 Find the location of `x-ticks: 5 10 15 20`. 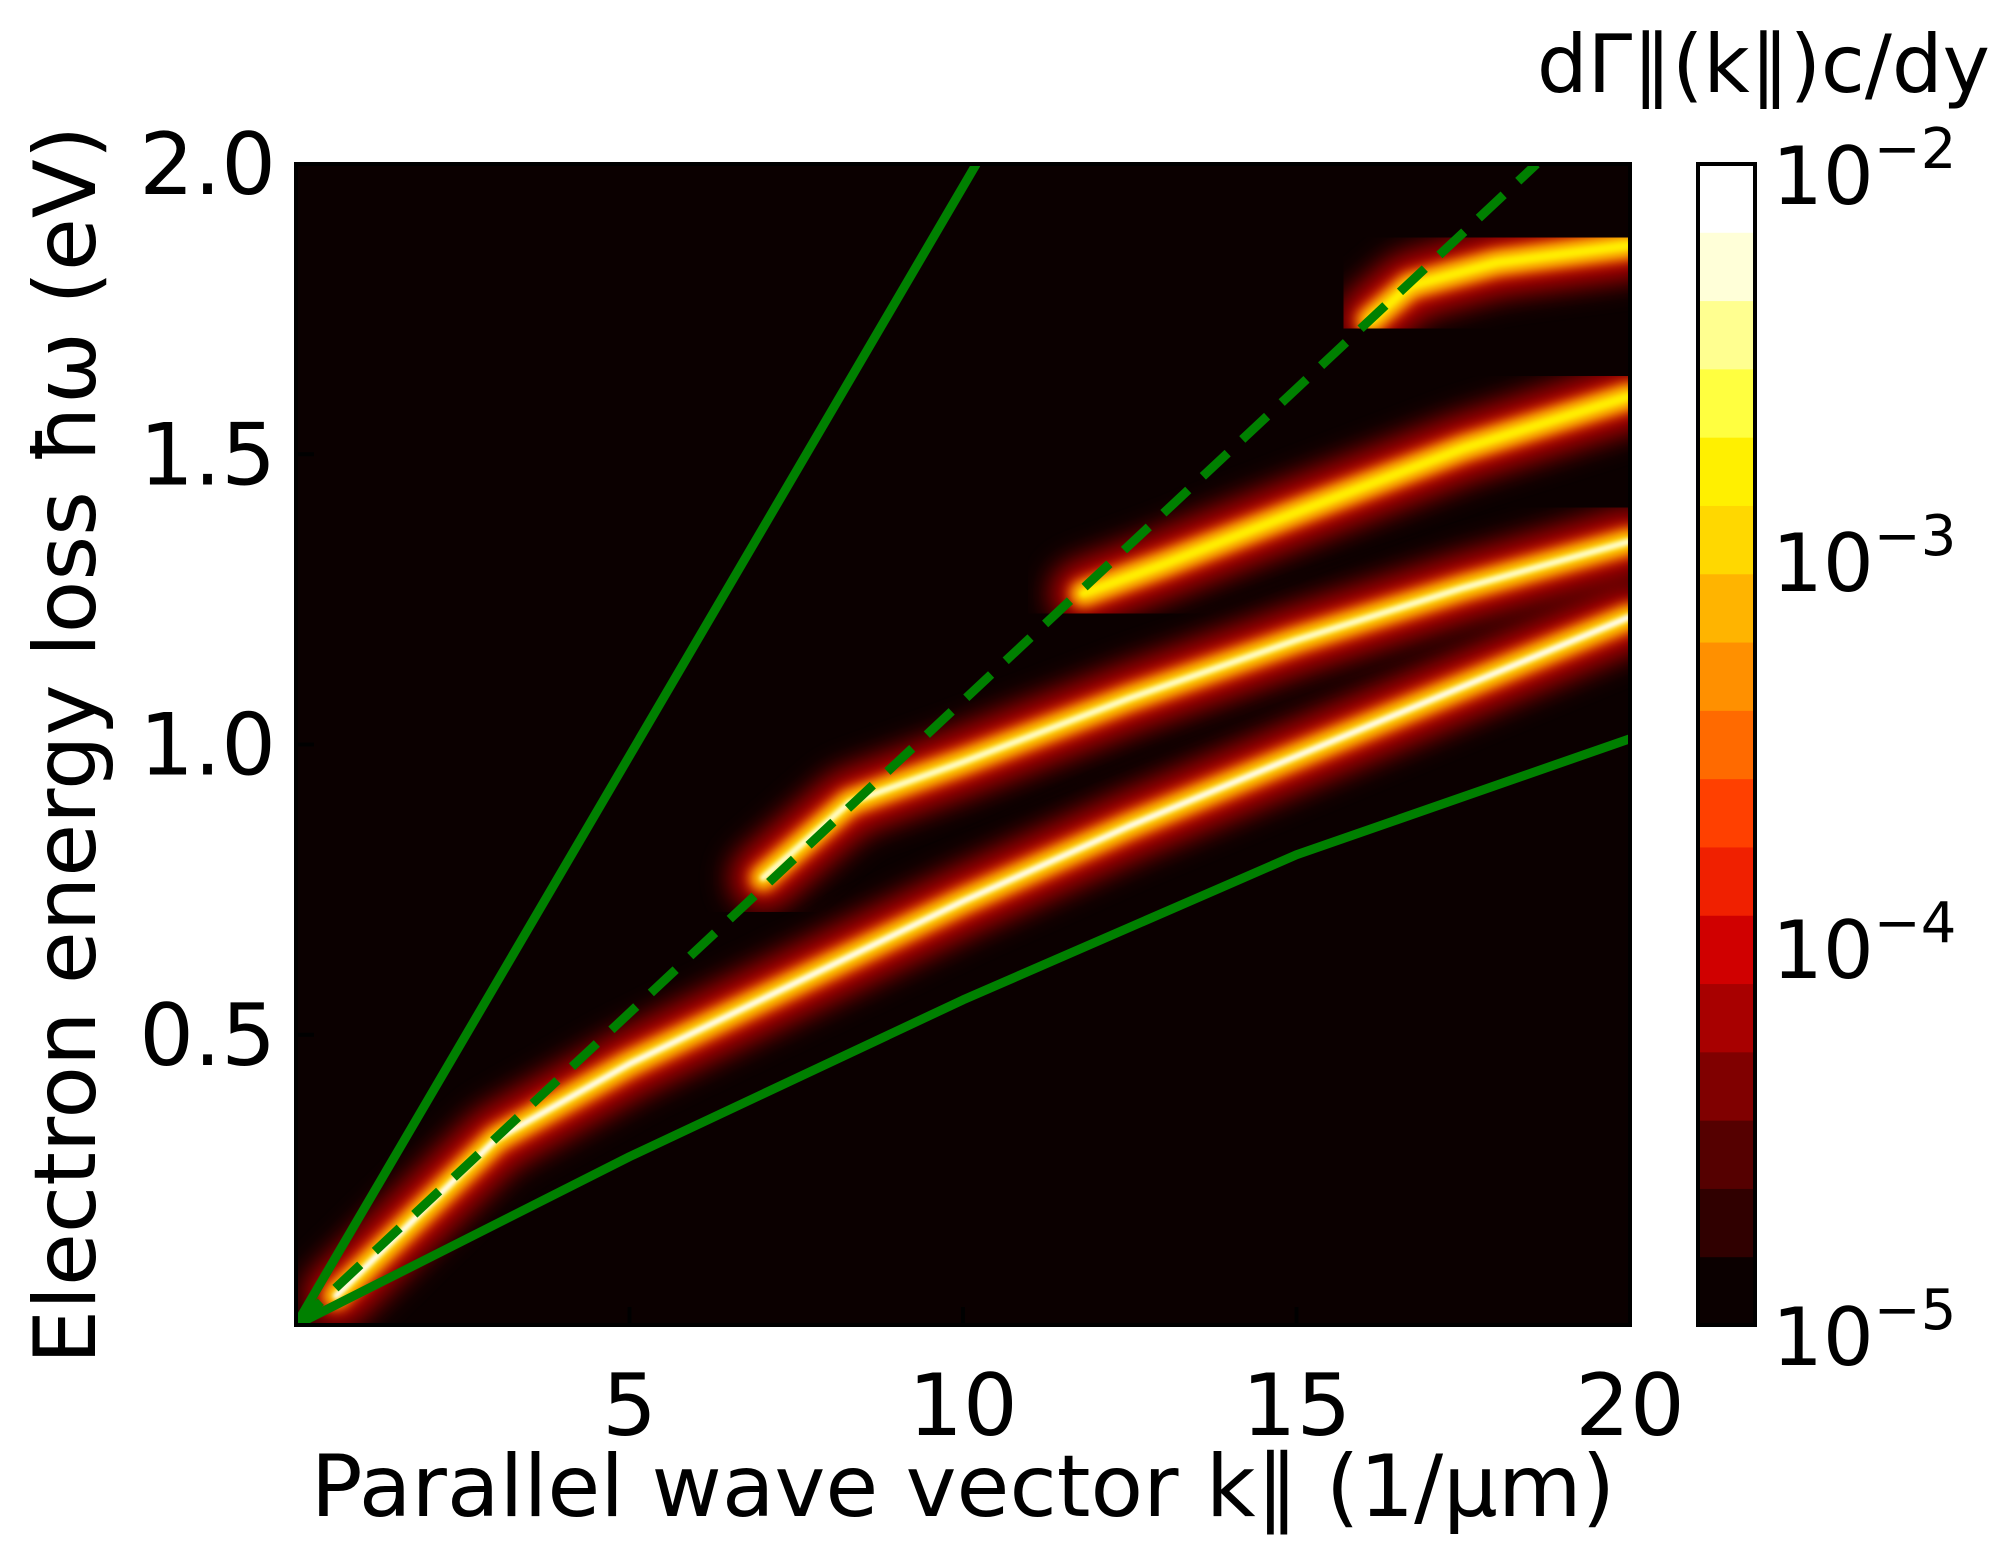

x-ticks: 5 10 15 20 is located at coordinates (1143, 1381).